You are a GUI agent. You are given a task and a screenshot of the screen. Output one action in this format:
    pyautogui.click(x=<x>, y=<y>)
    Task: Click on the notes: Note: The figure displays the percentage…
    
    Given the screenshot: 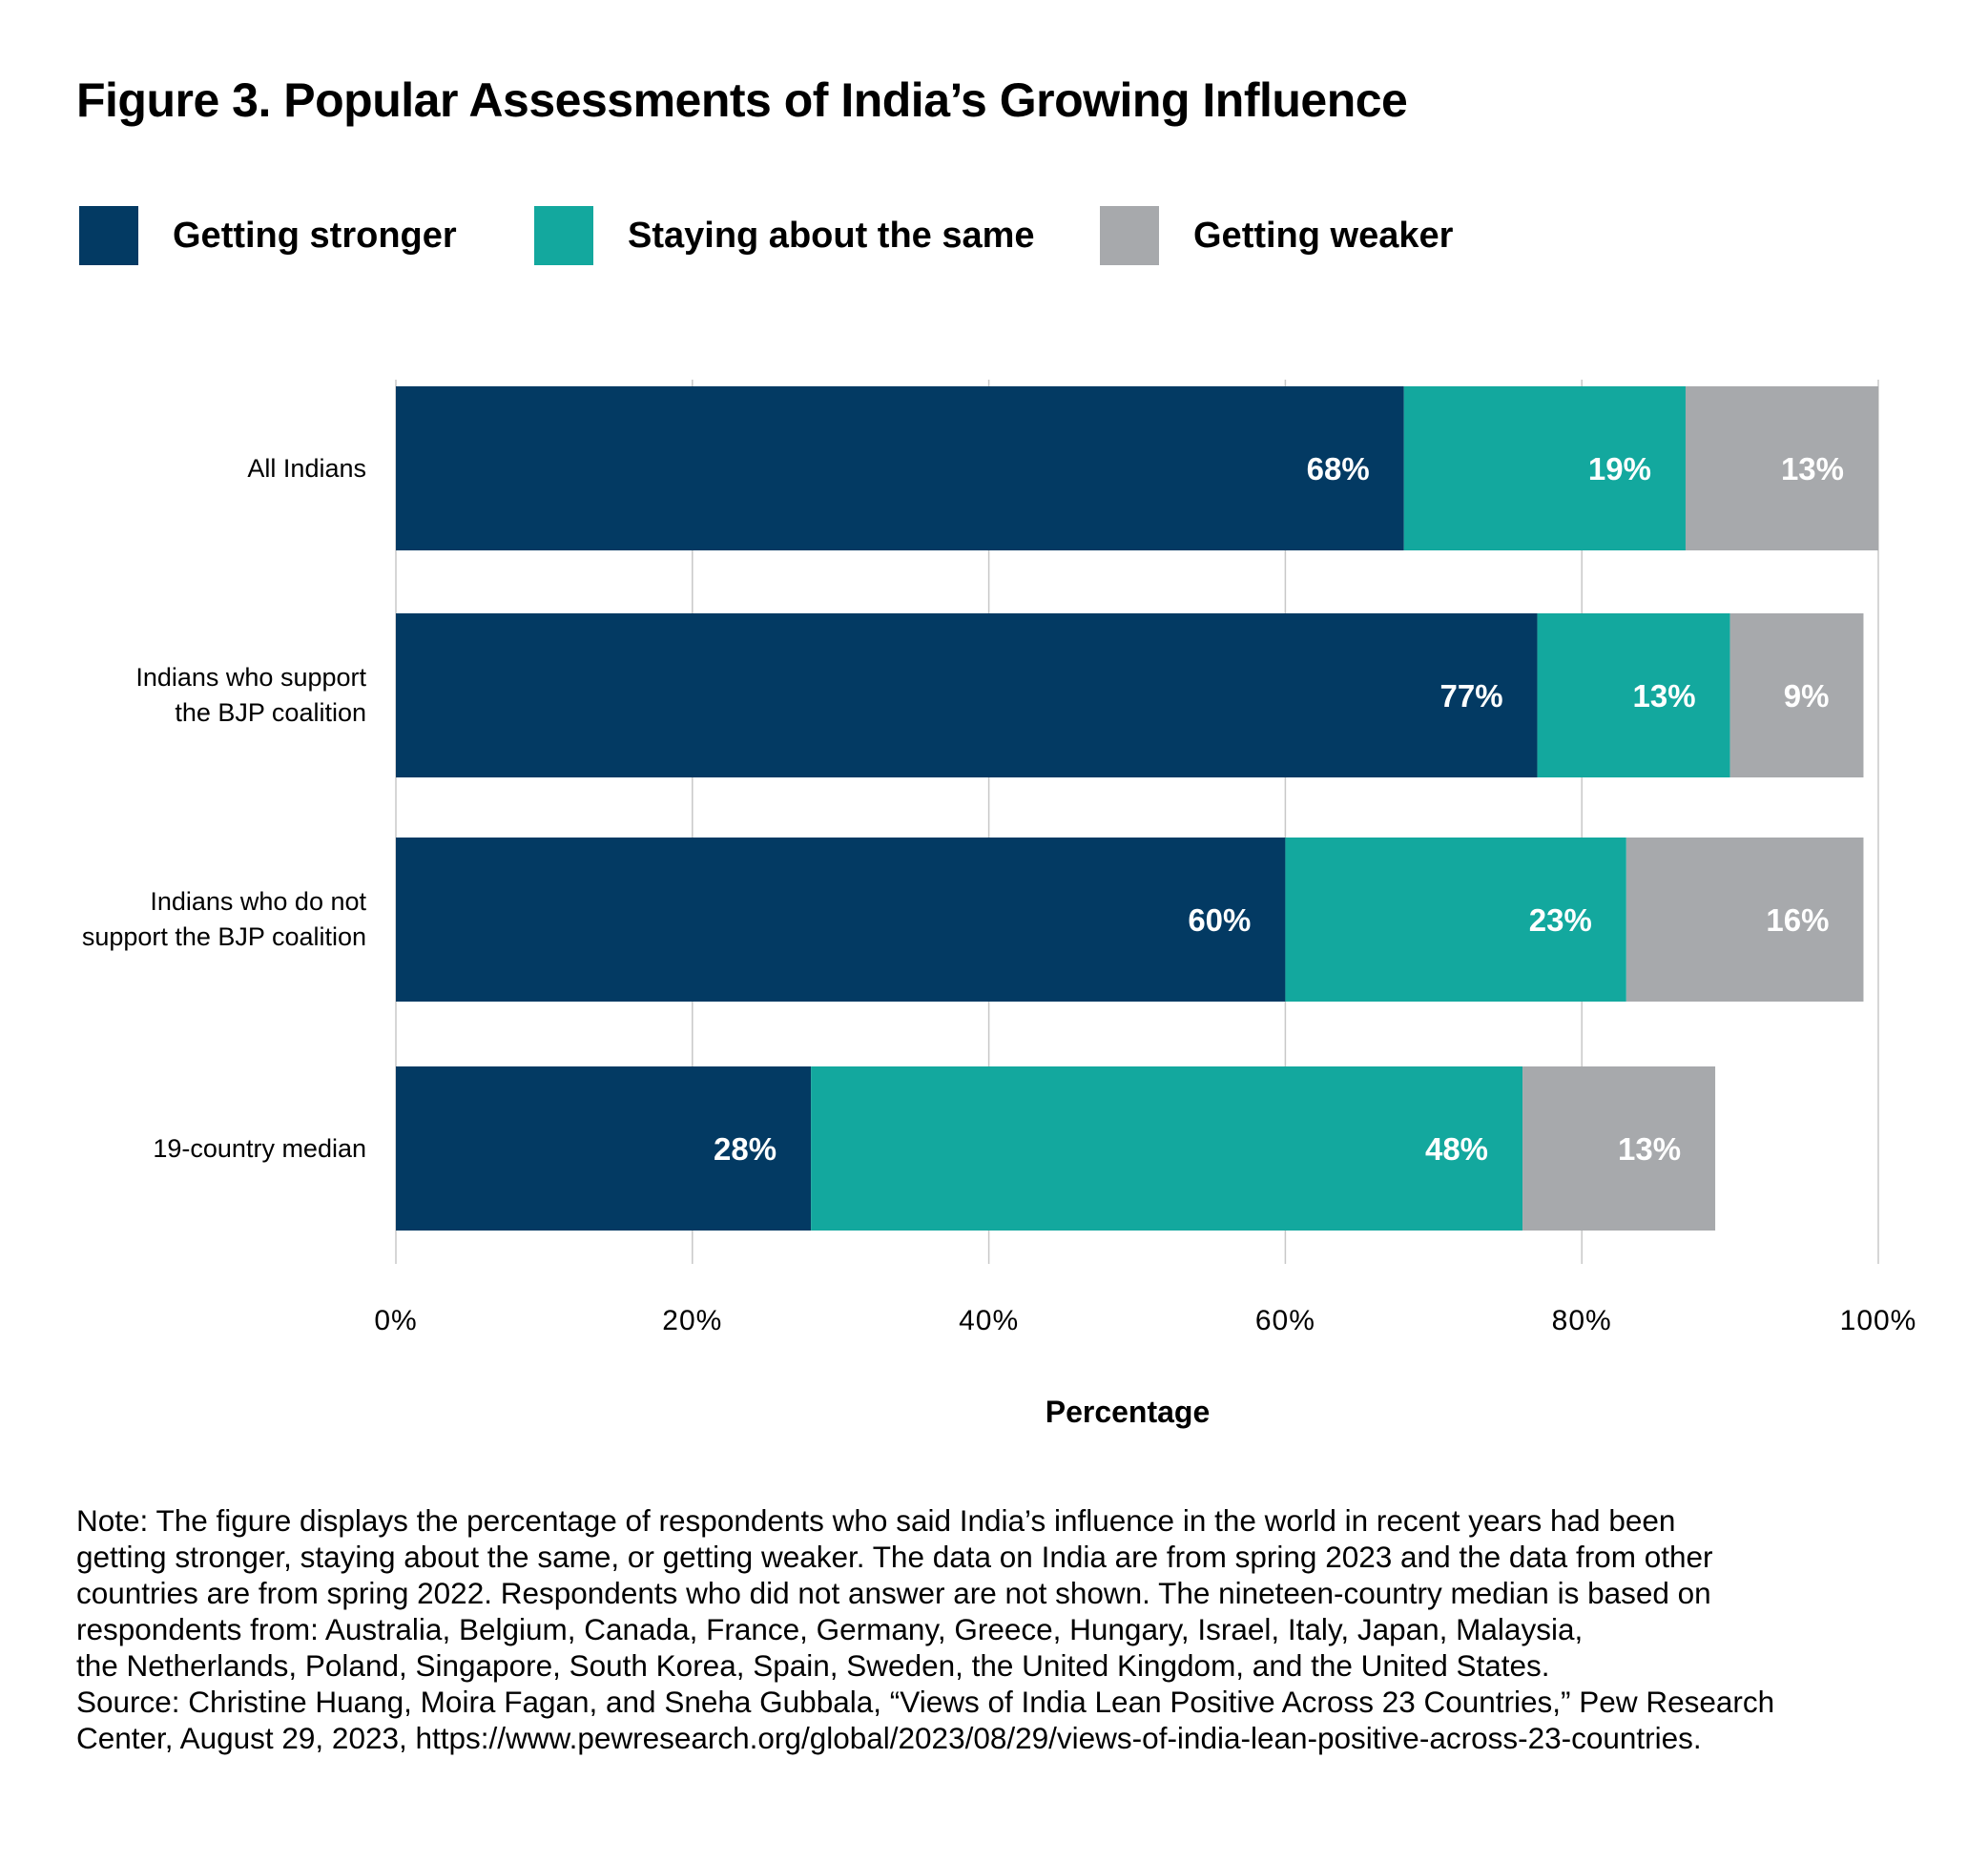 What is the action you would take?
    pyautogui.click(x=1026, y=1629)
    